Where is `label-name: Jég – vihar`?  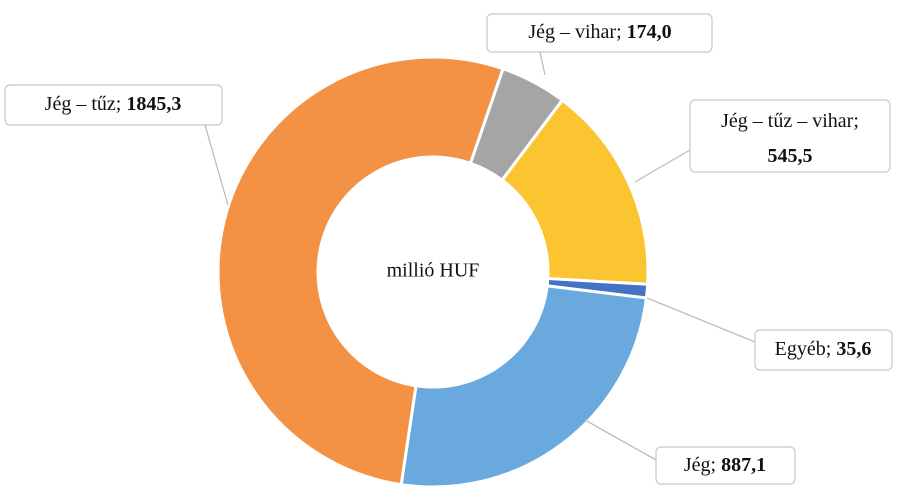 label-name: Jég – vihar is located at coordinates (572, 32).